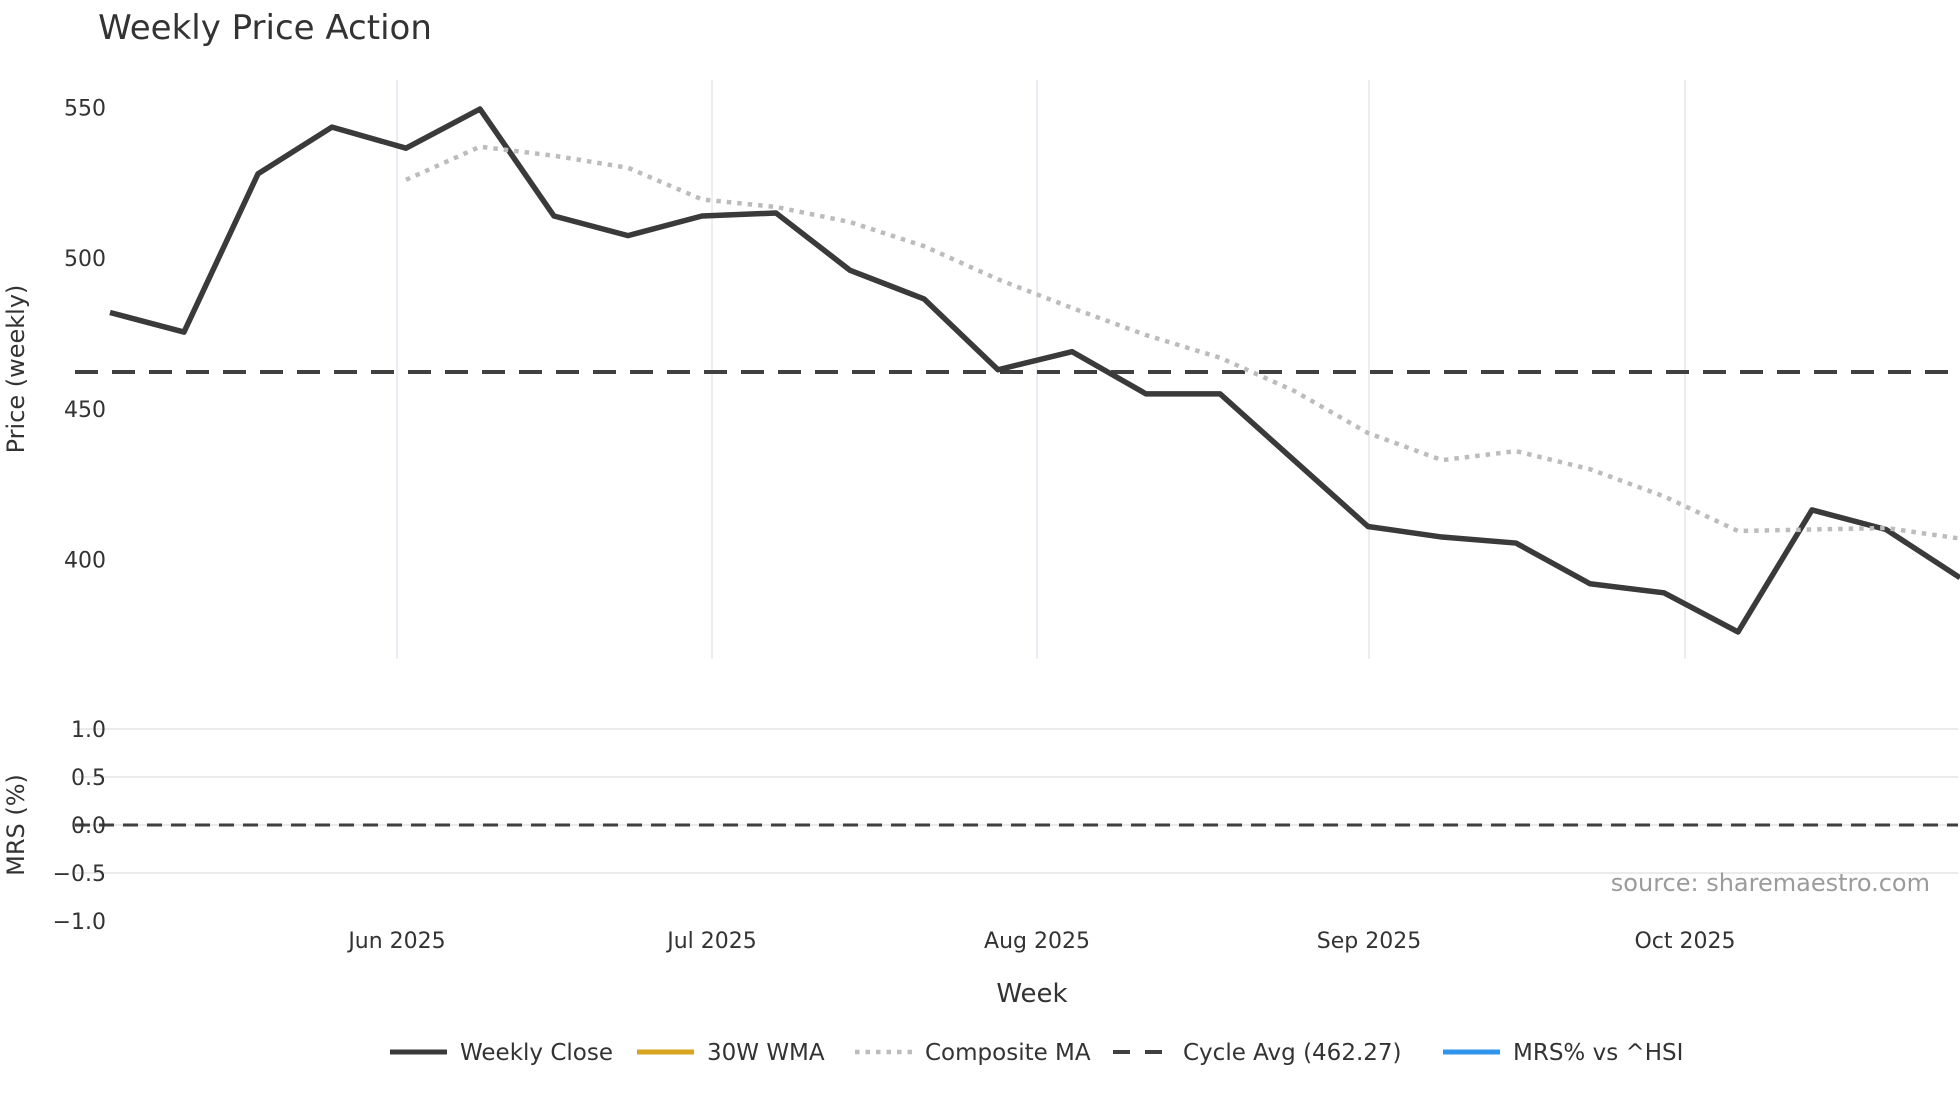  I want to click on chart-title: Weekly Price Action, so click(265, 28).